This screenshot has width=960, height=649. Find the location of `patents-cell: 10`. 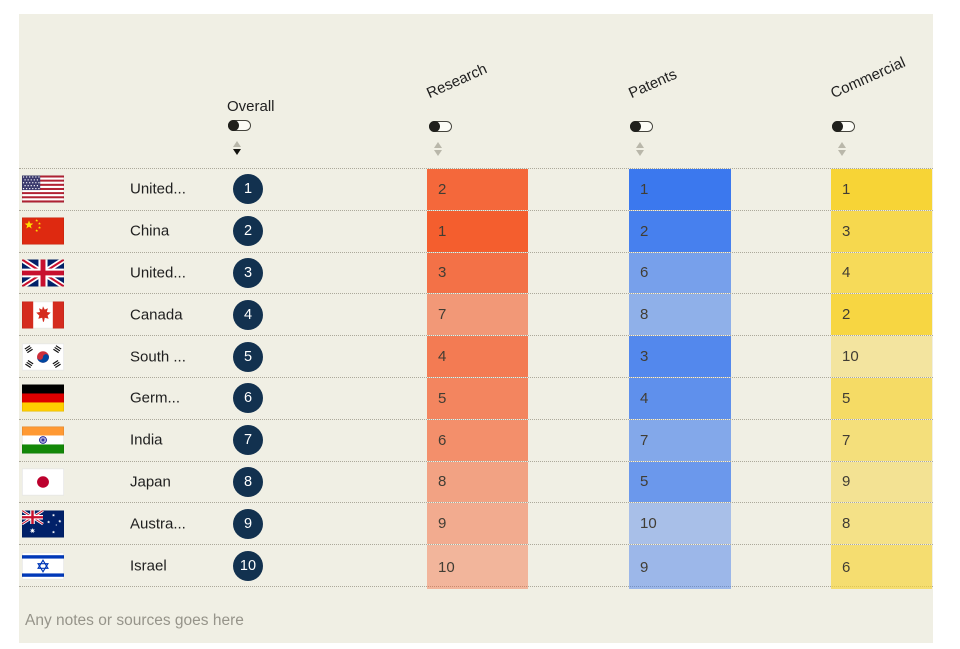

patents-cell: 10 is located at coordinates (680, 524).